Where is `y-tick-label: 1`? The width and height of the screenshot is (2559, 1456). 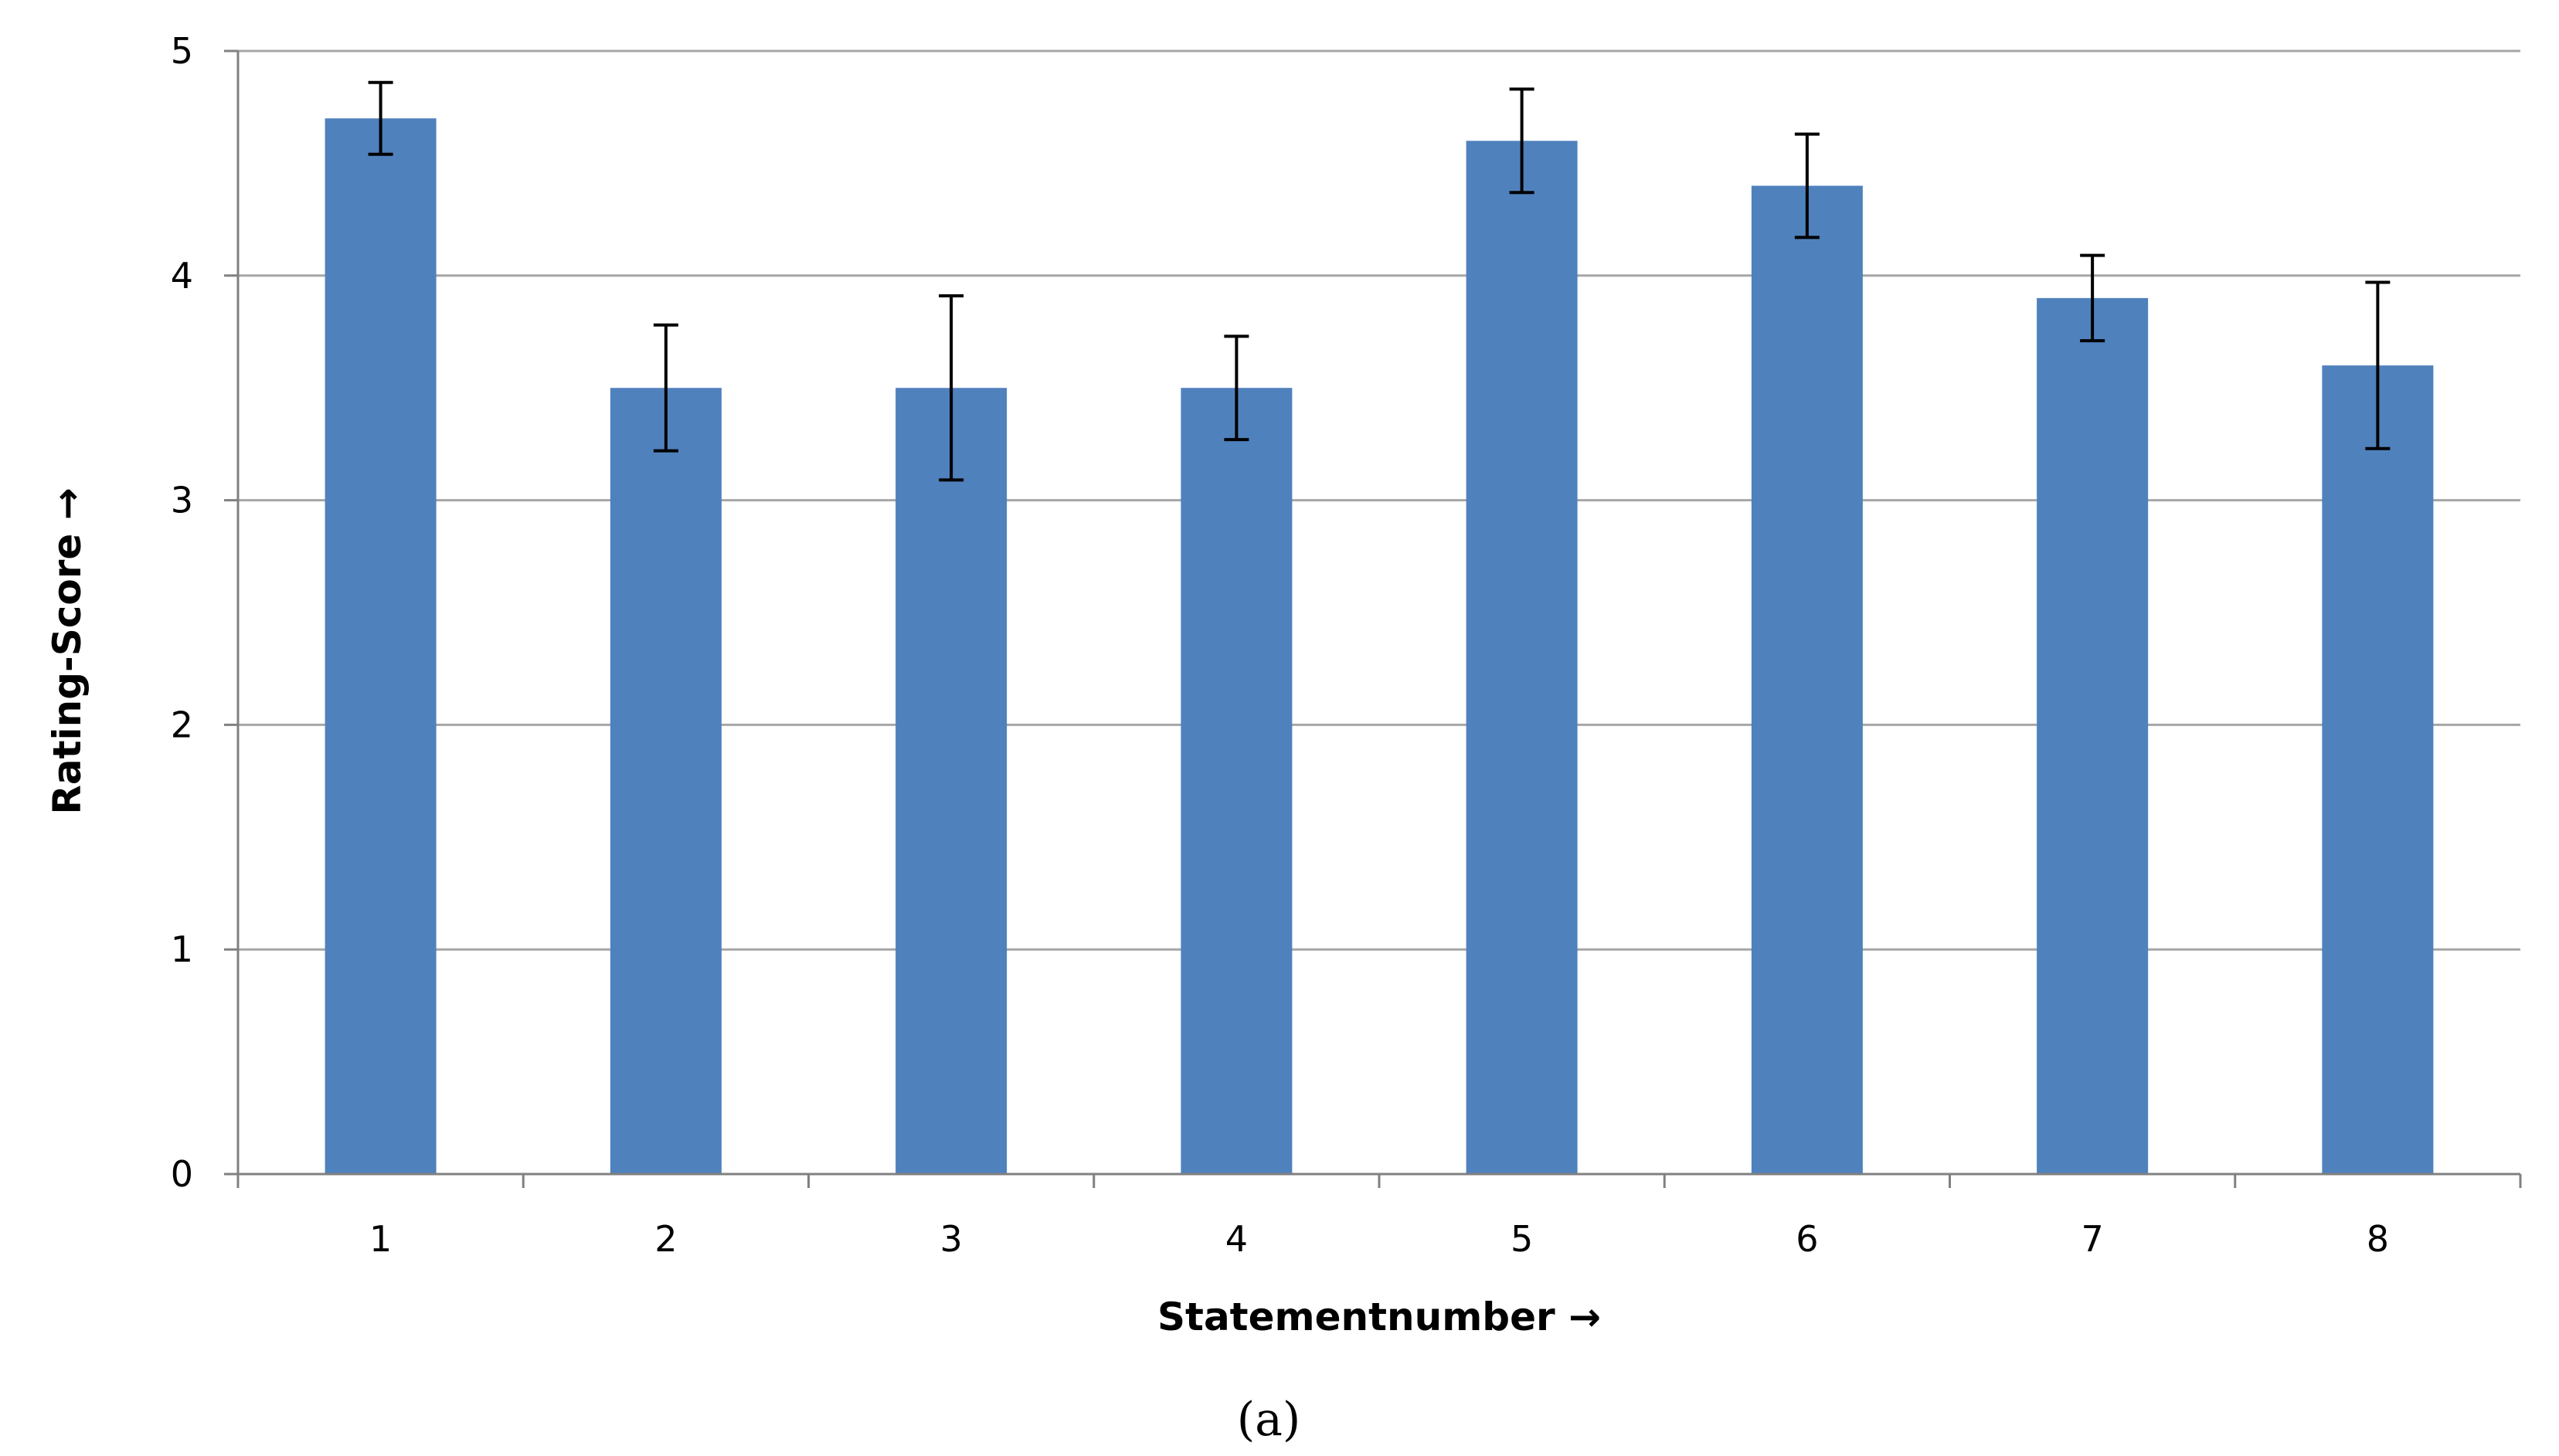 y-tick-label: 1 is located at coordinates (182, 949).